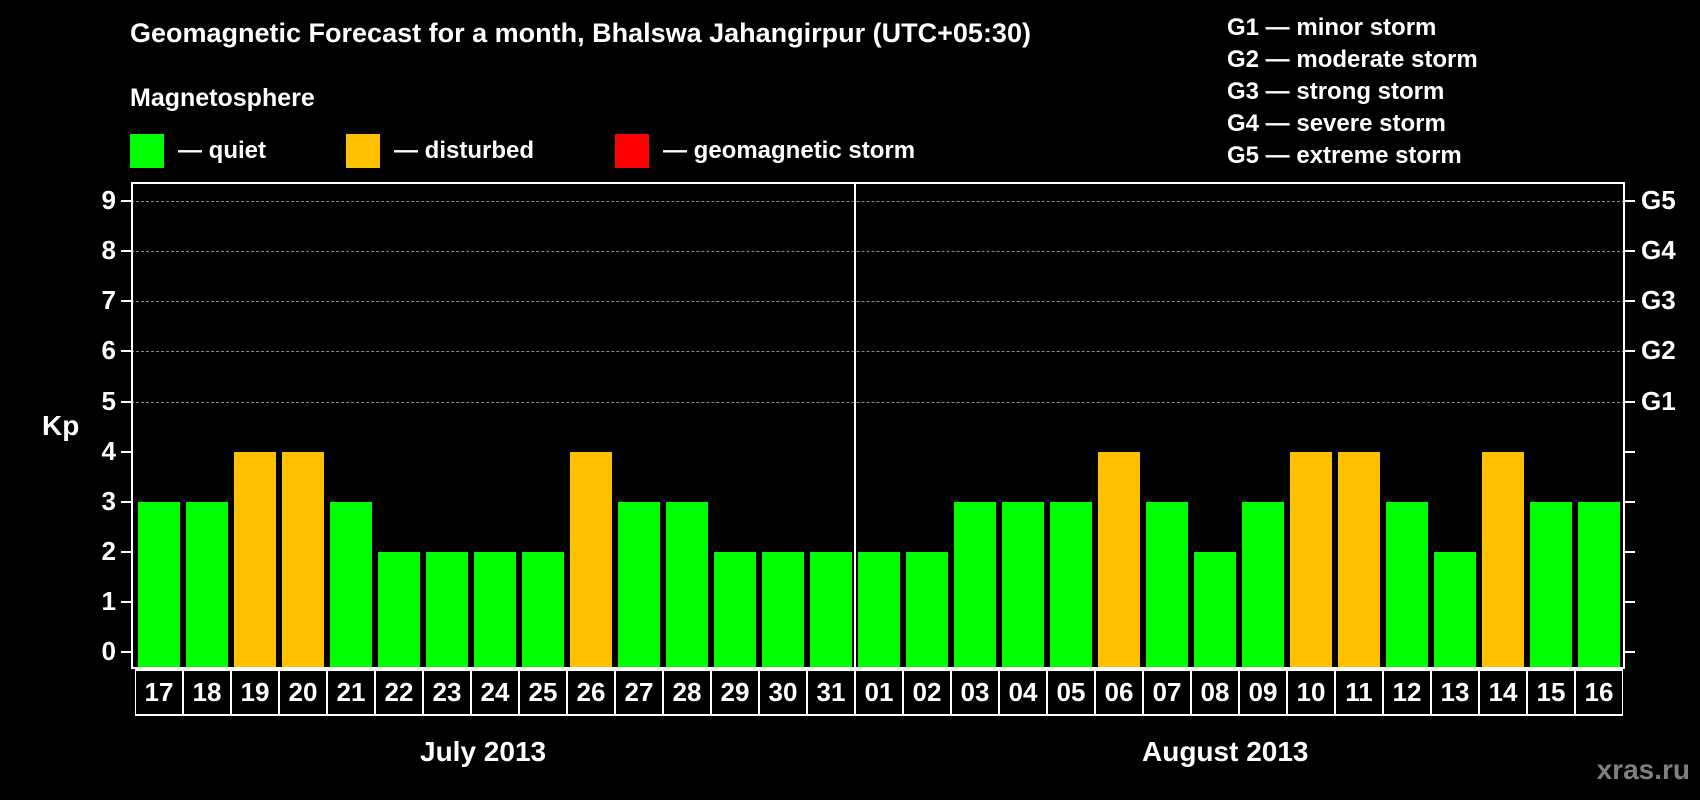 Image resolution: width=1700 pixels, height=800 pixels. What do you see at coordinates (1225, 751) in the screenshot?
I see `month-label-august: August 2013` at bounding box center [1225, 751].